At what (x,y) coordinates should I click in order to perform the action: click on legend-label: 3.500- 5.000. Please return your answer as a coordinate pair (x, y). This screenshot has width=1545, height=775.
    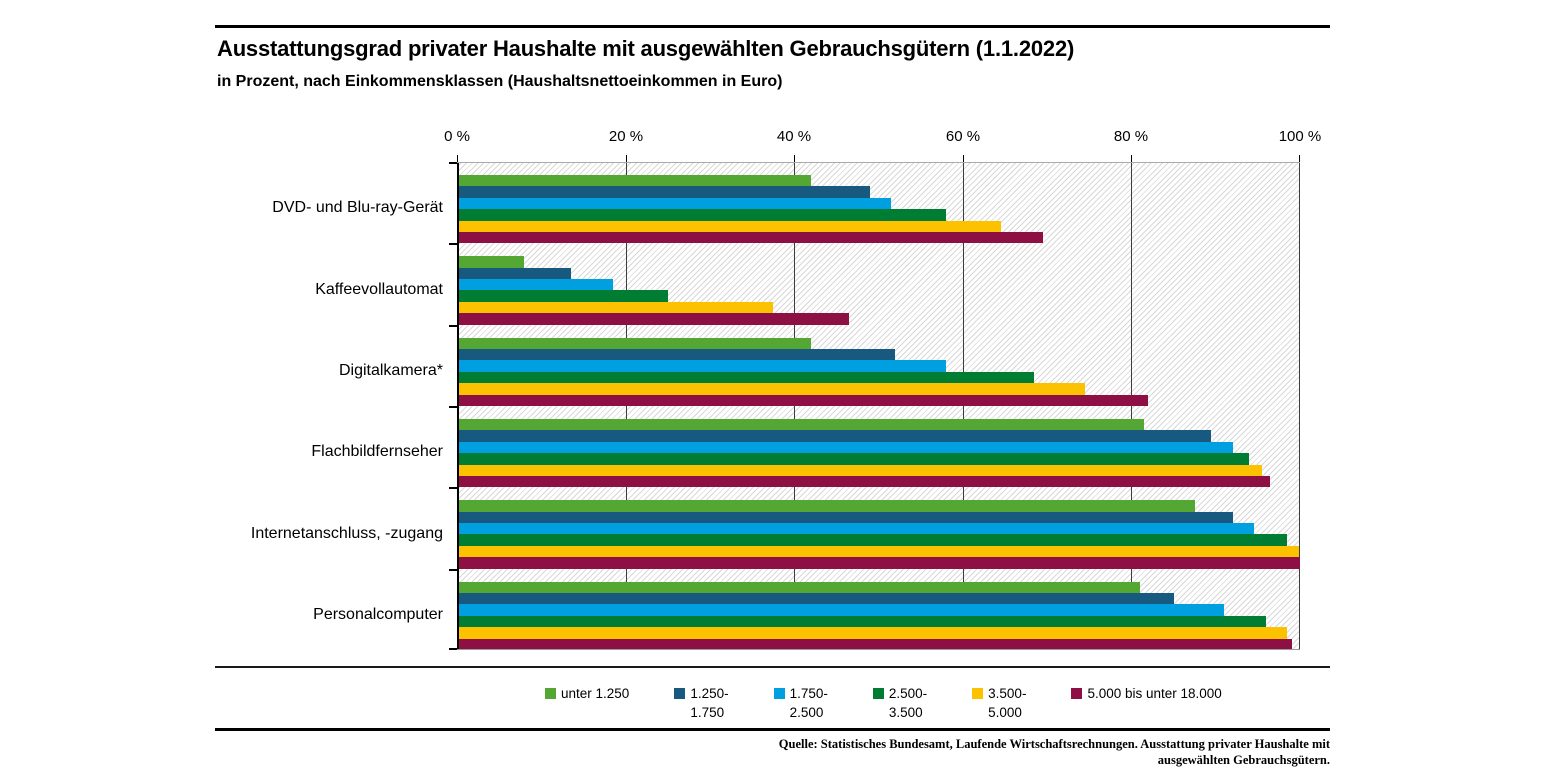
    Looking at the image, I should click on (1007, 703).